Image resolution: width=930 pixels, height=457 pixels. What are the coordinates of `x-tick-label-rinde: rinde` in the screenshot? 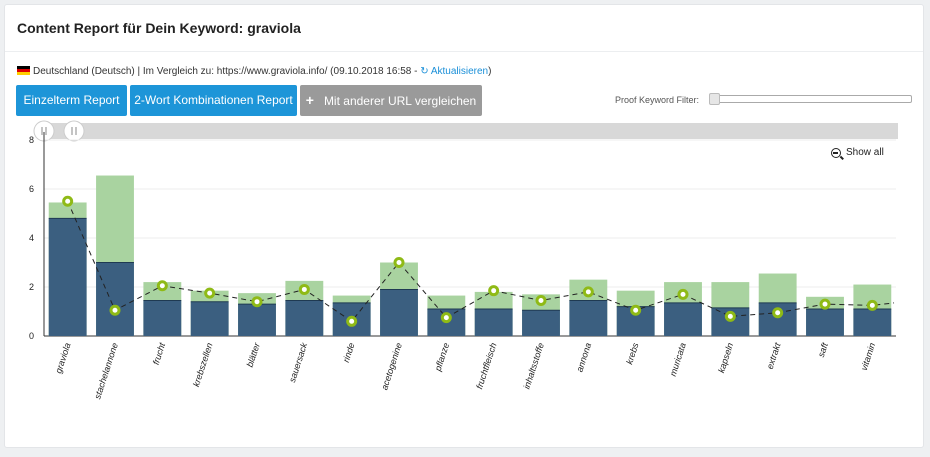 It's located at (349, 353).